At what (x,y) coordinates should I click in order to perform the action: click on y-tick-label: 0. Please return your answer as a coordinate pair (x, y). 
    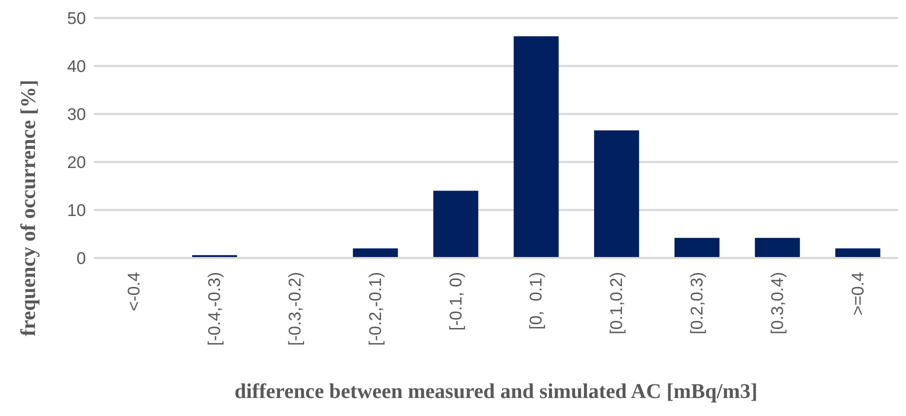
    Looking at the image, I should click on (81, 258).